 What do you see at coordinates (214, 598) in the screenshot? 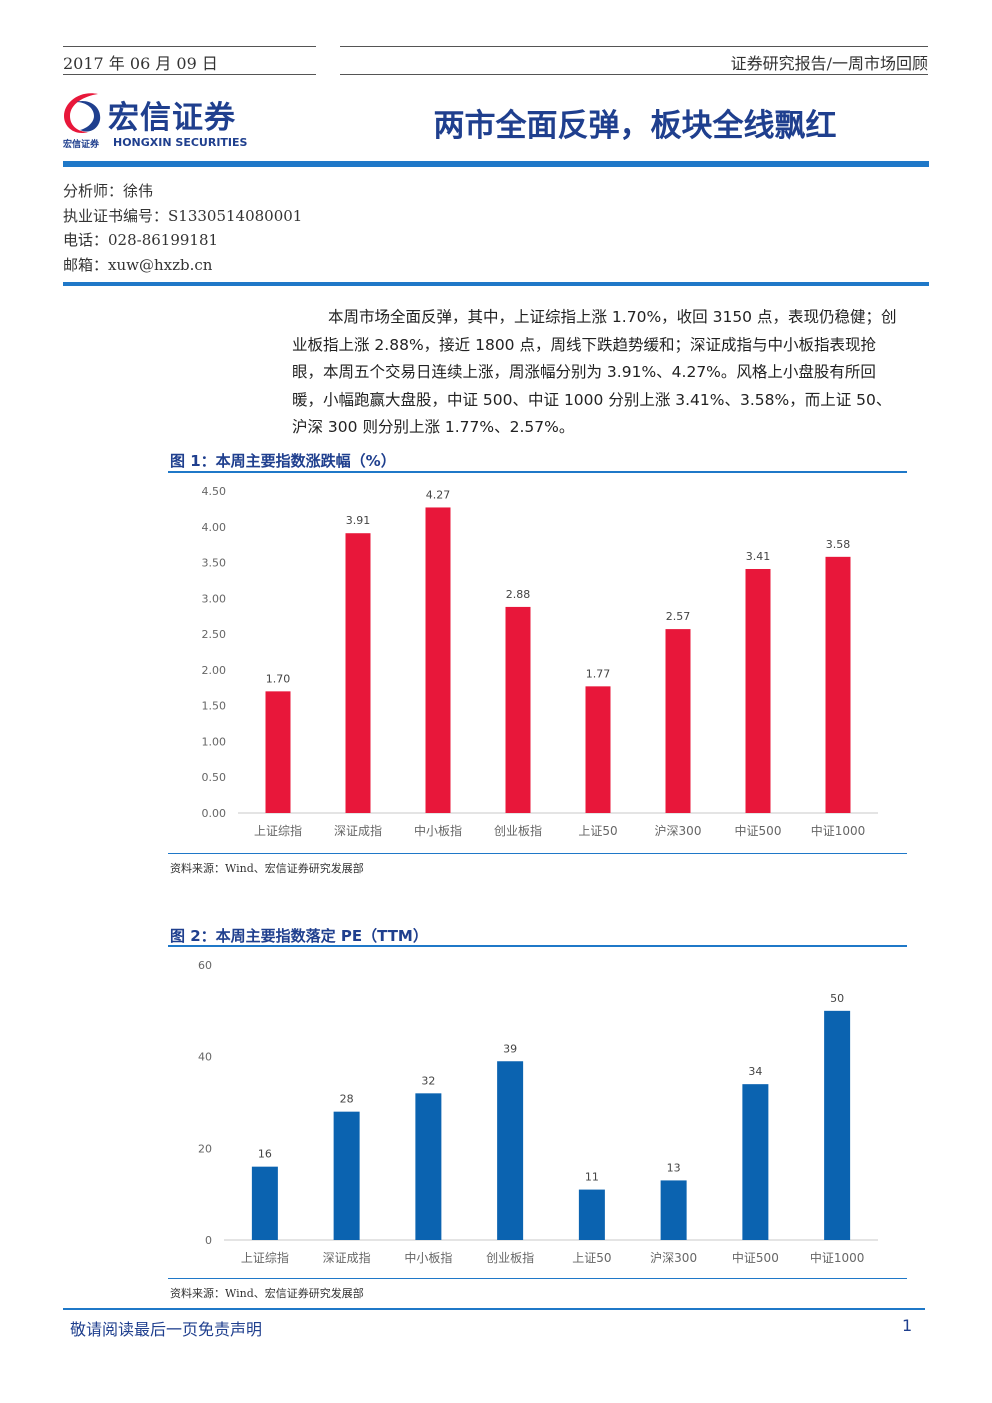
I see `chart1-ytick-label: 3.00` at bounding box center [214, 598].